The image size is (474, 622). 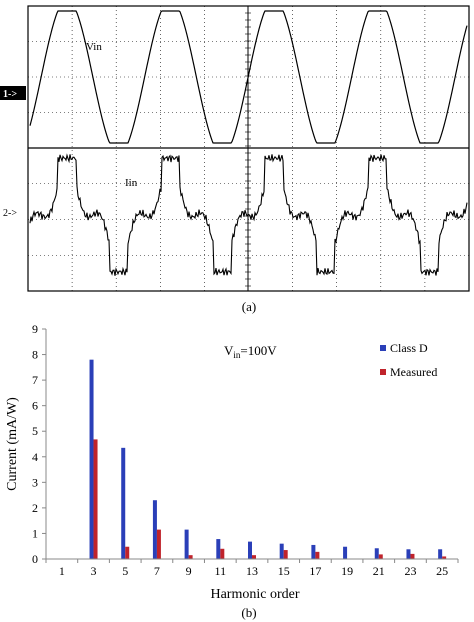 I want to click on legend-swatch-measured, so click(x=383, y=372).